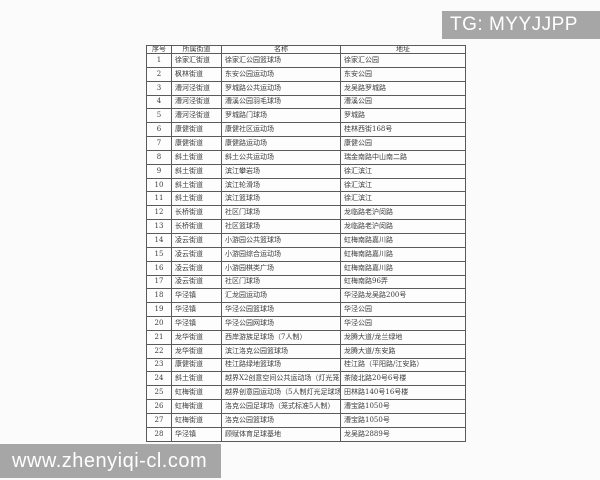 The image size is (600, 480). What do you see at coordinates (159, 74) in the screenshot?
I see `table-cell: 2` at bounding box center [159, 74].